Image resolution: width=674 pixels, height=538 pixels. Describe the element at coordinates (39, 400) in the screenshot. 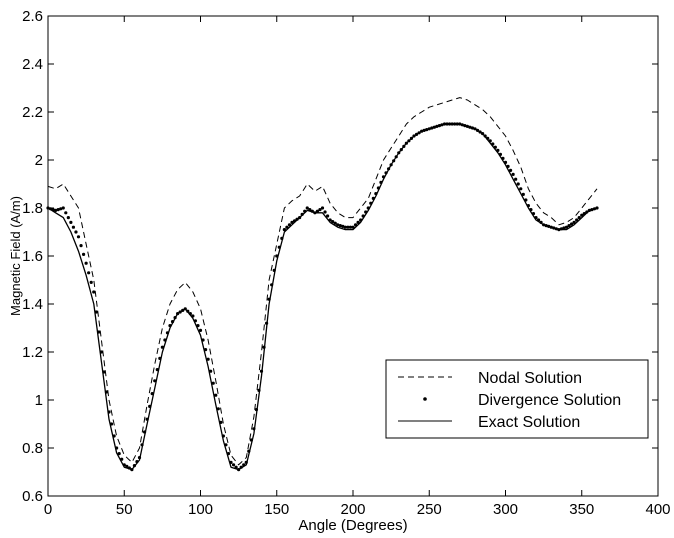

I see `y-tick-label: 1` at that location.